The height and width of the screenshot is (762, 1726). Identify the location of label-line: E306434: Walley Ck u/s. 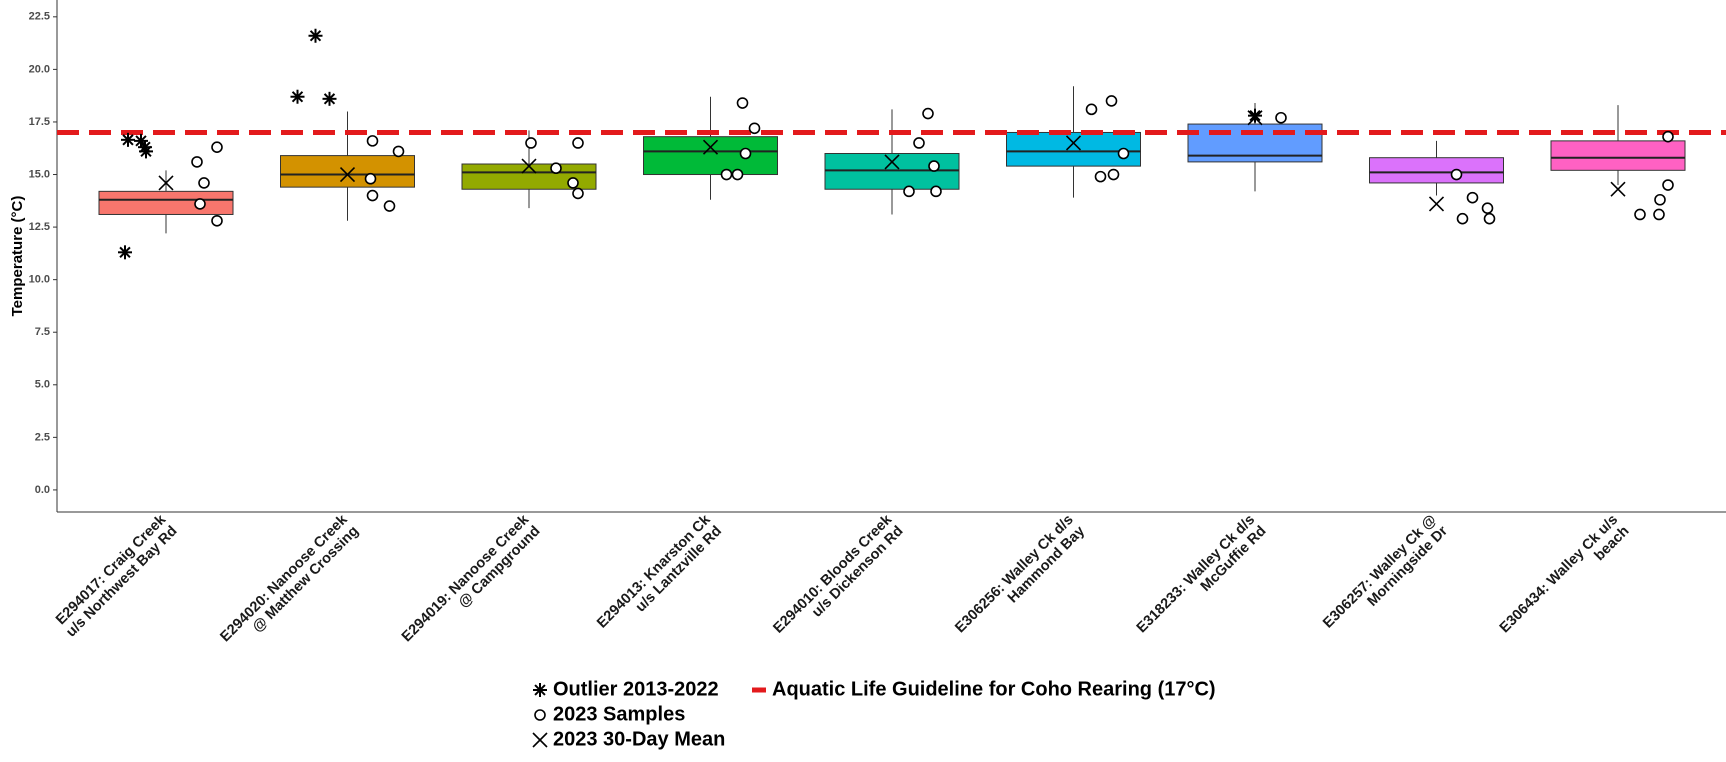
(1559, 574).